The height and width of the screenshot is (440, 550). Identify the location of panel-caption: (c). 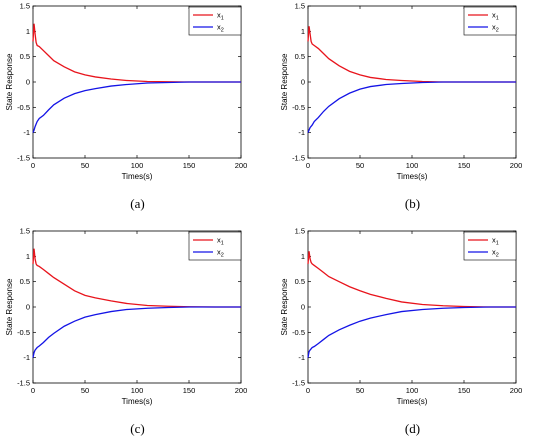
(137, 428).